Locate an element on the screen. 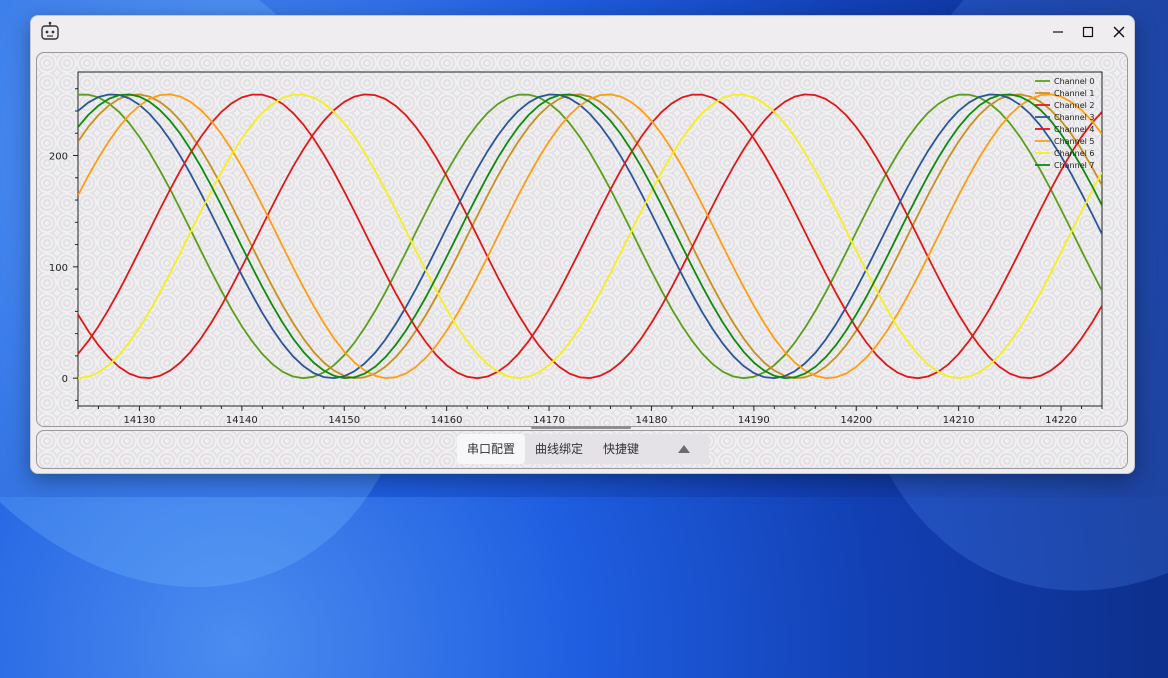 The width and height of the screenshot is (1168, 678). maximize-icon is located at coordinates (1088, 32).